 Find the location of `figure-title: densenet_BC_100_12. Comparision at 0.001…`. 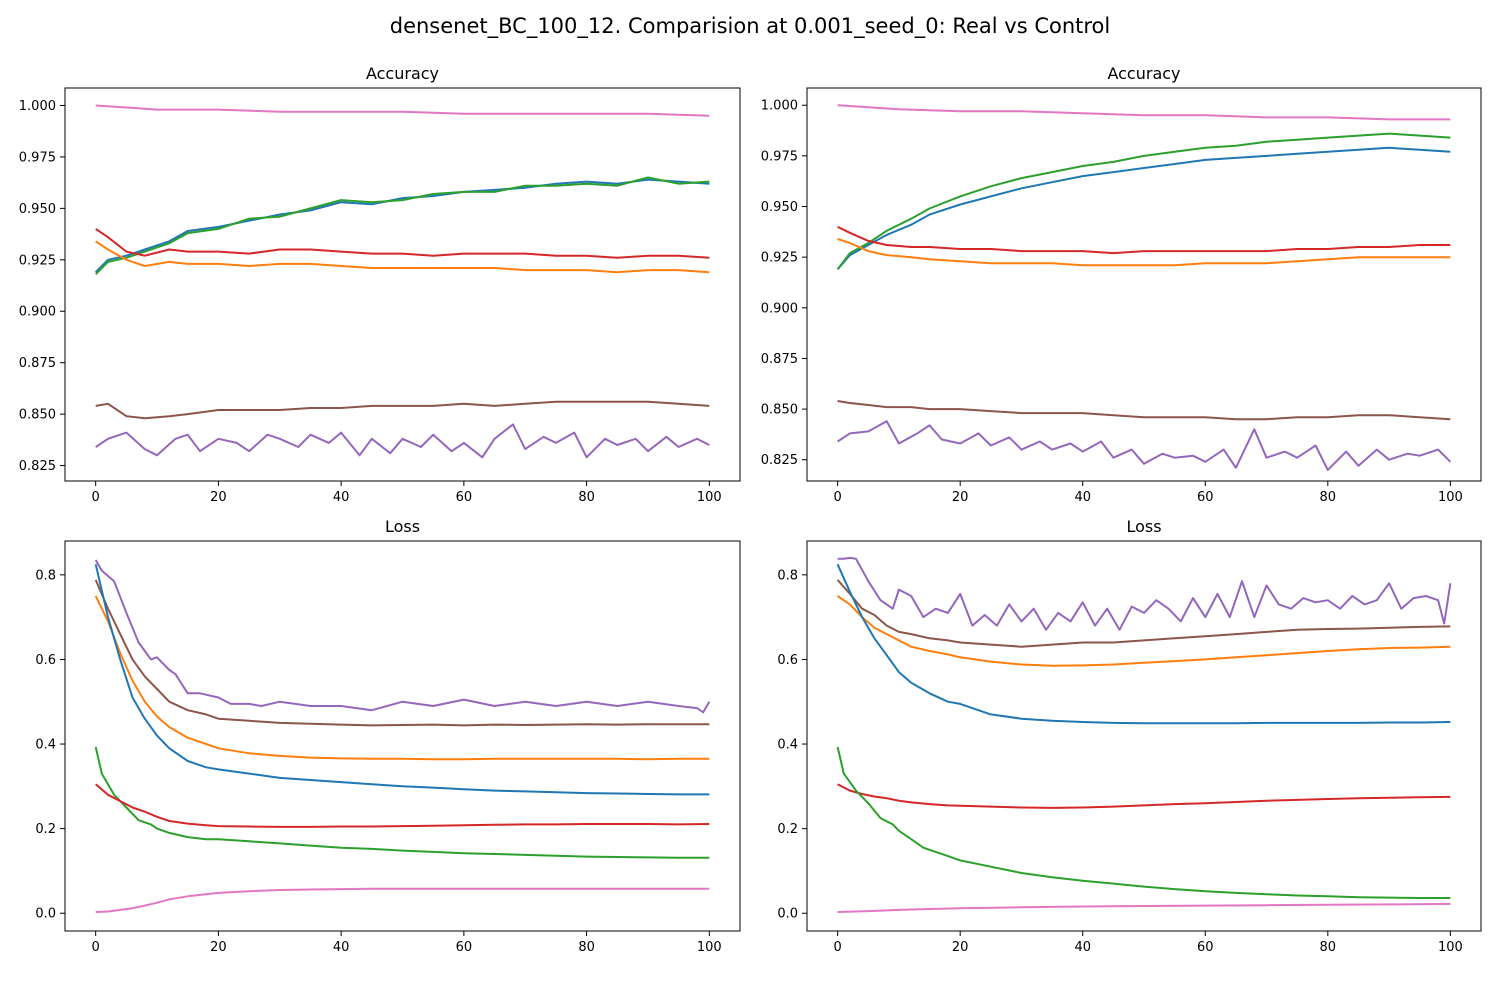

figure-title: densenet_BC_100_12. Comparision at 0.001… is located at coordinates (750, 26).